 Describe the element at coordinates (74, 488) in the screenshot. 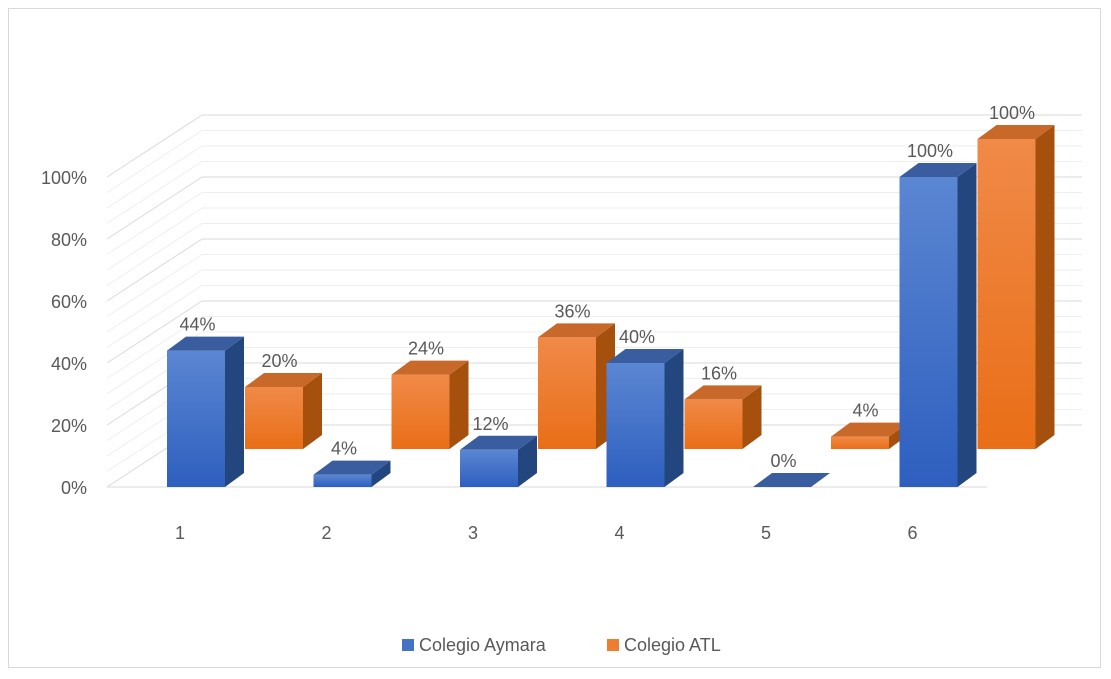

I see `y-tick-label: 0%` at that location.